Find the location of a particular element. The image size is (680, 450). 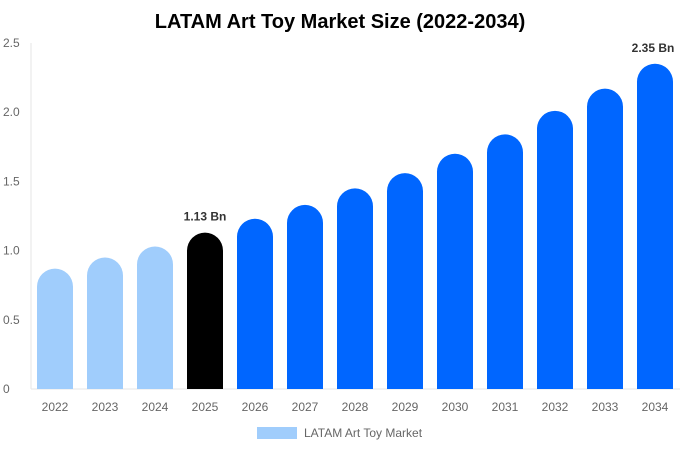

bar-2034 is located at coordinates (655, 226).